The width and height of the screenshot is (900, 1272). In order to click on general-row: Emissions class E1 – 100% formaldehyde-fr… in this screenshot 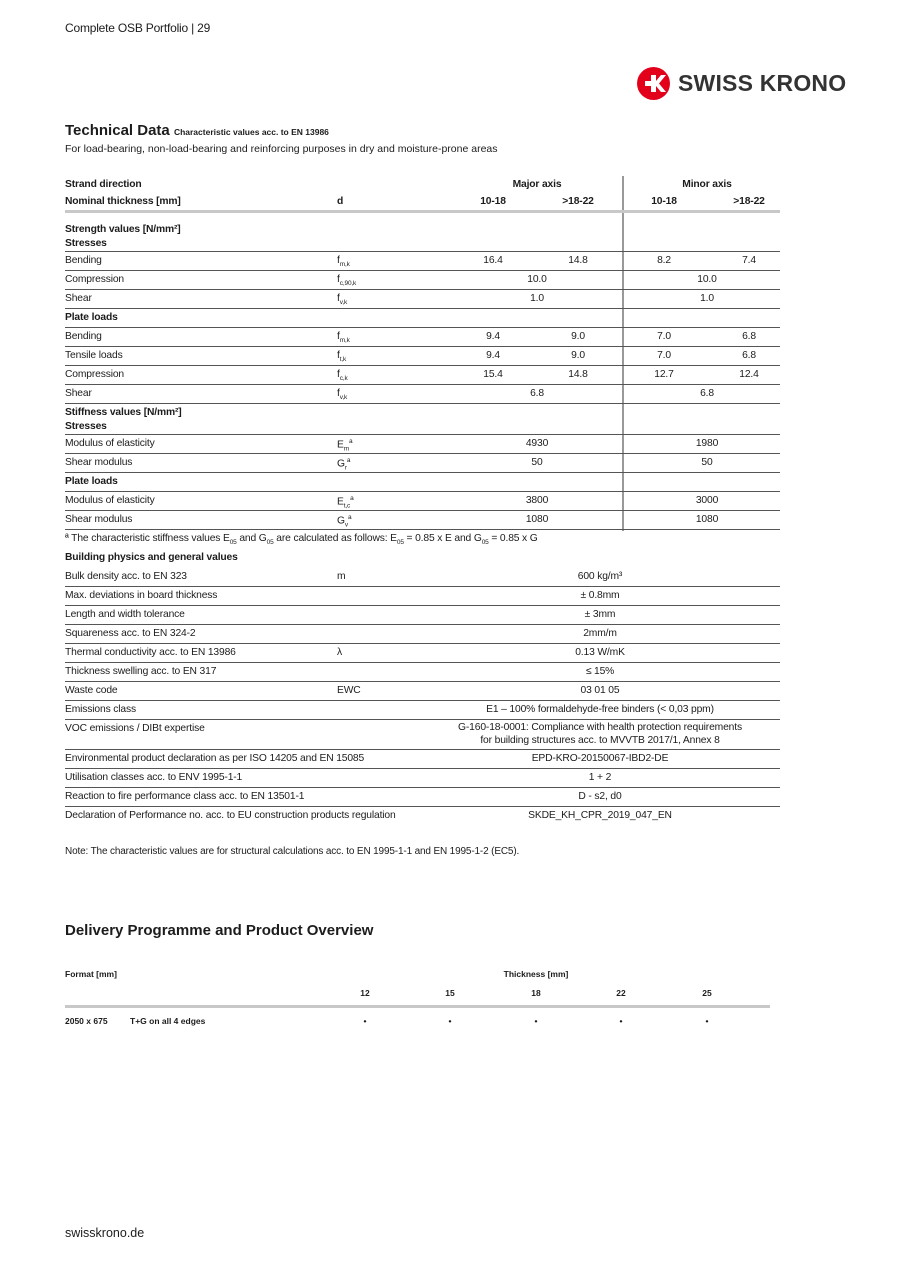, I will do `click(422, 710)`.